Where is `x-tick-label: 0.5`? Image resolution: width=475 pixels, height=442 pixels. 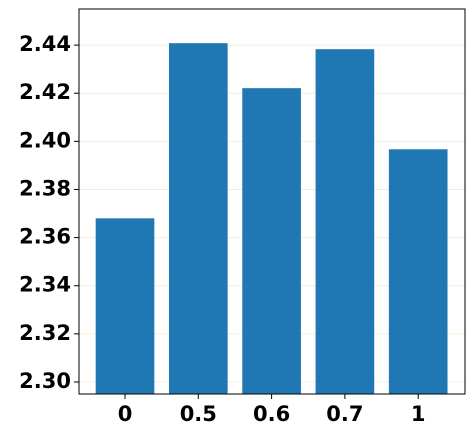
x-tick-label: 0.5 is located at coordinates (198, 414).